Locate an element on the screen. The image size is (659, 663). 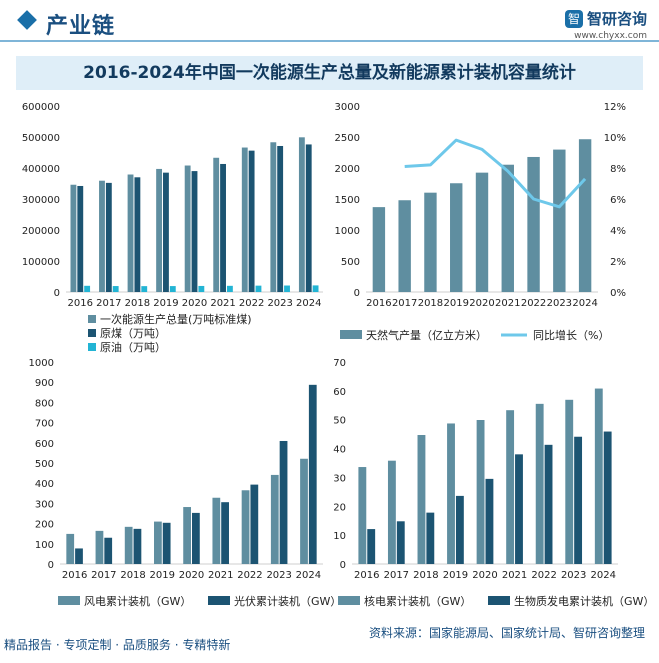
x-tick-label: 2016 is located at coordinates (378, 303).